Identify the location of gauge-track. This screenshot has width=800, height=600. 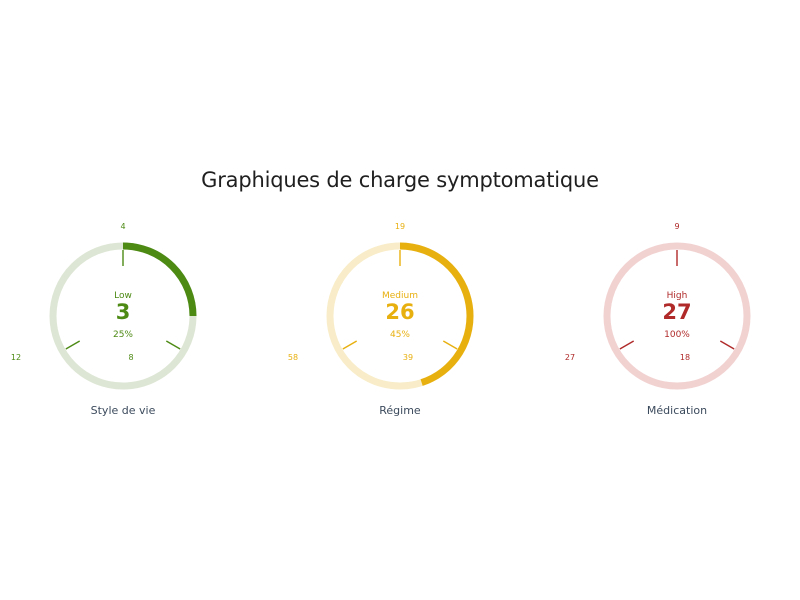
(677, 316).